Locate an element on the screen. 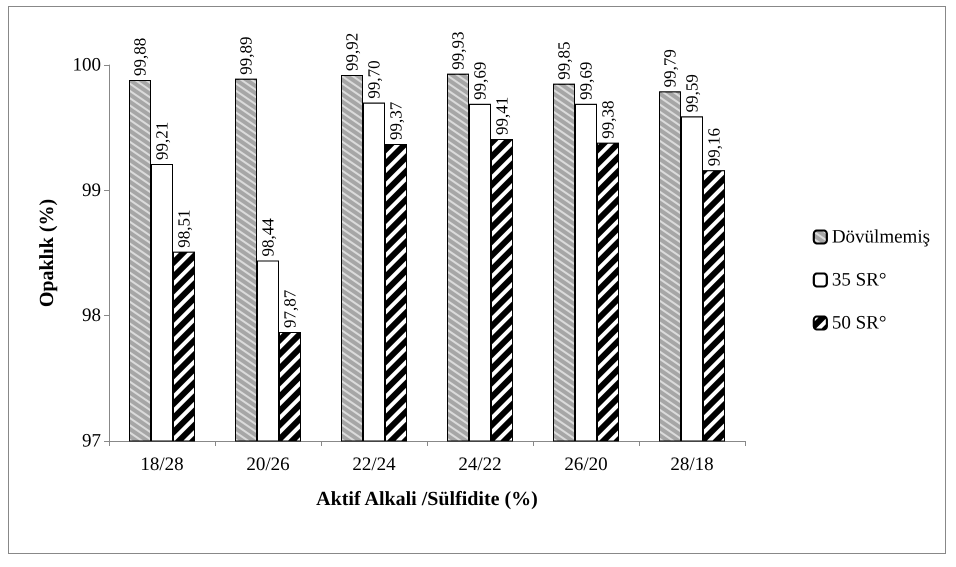  data-label: 99,85 is located at coordinates (564, 61).